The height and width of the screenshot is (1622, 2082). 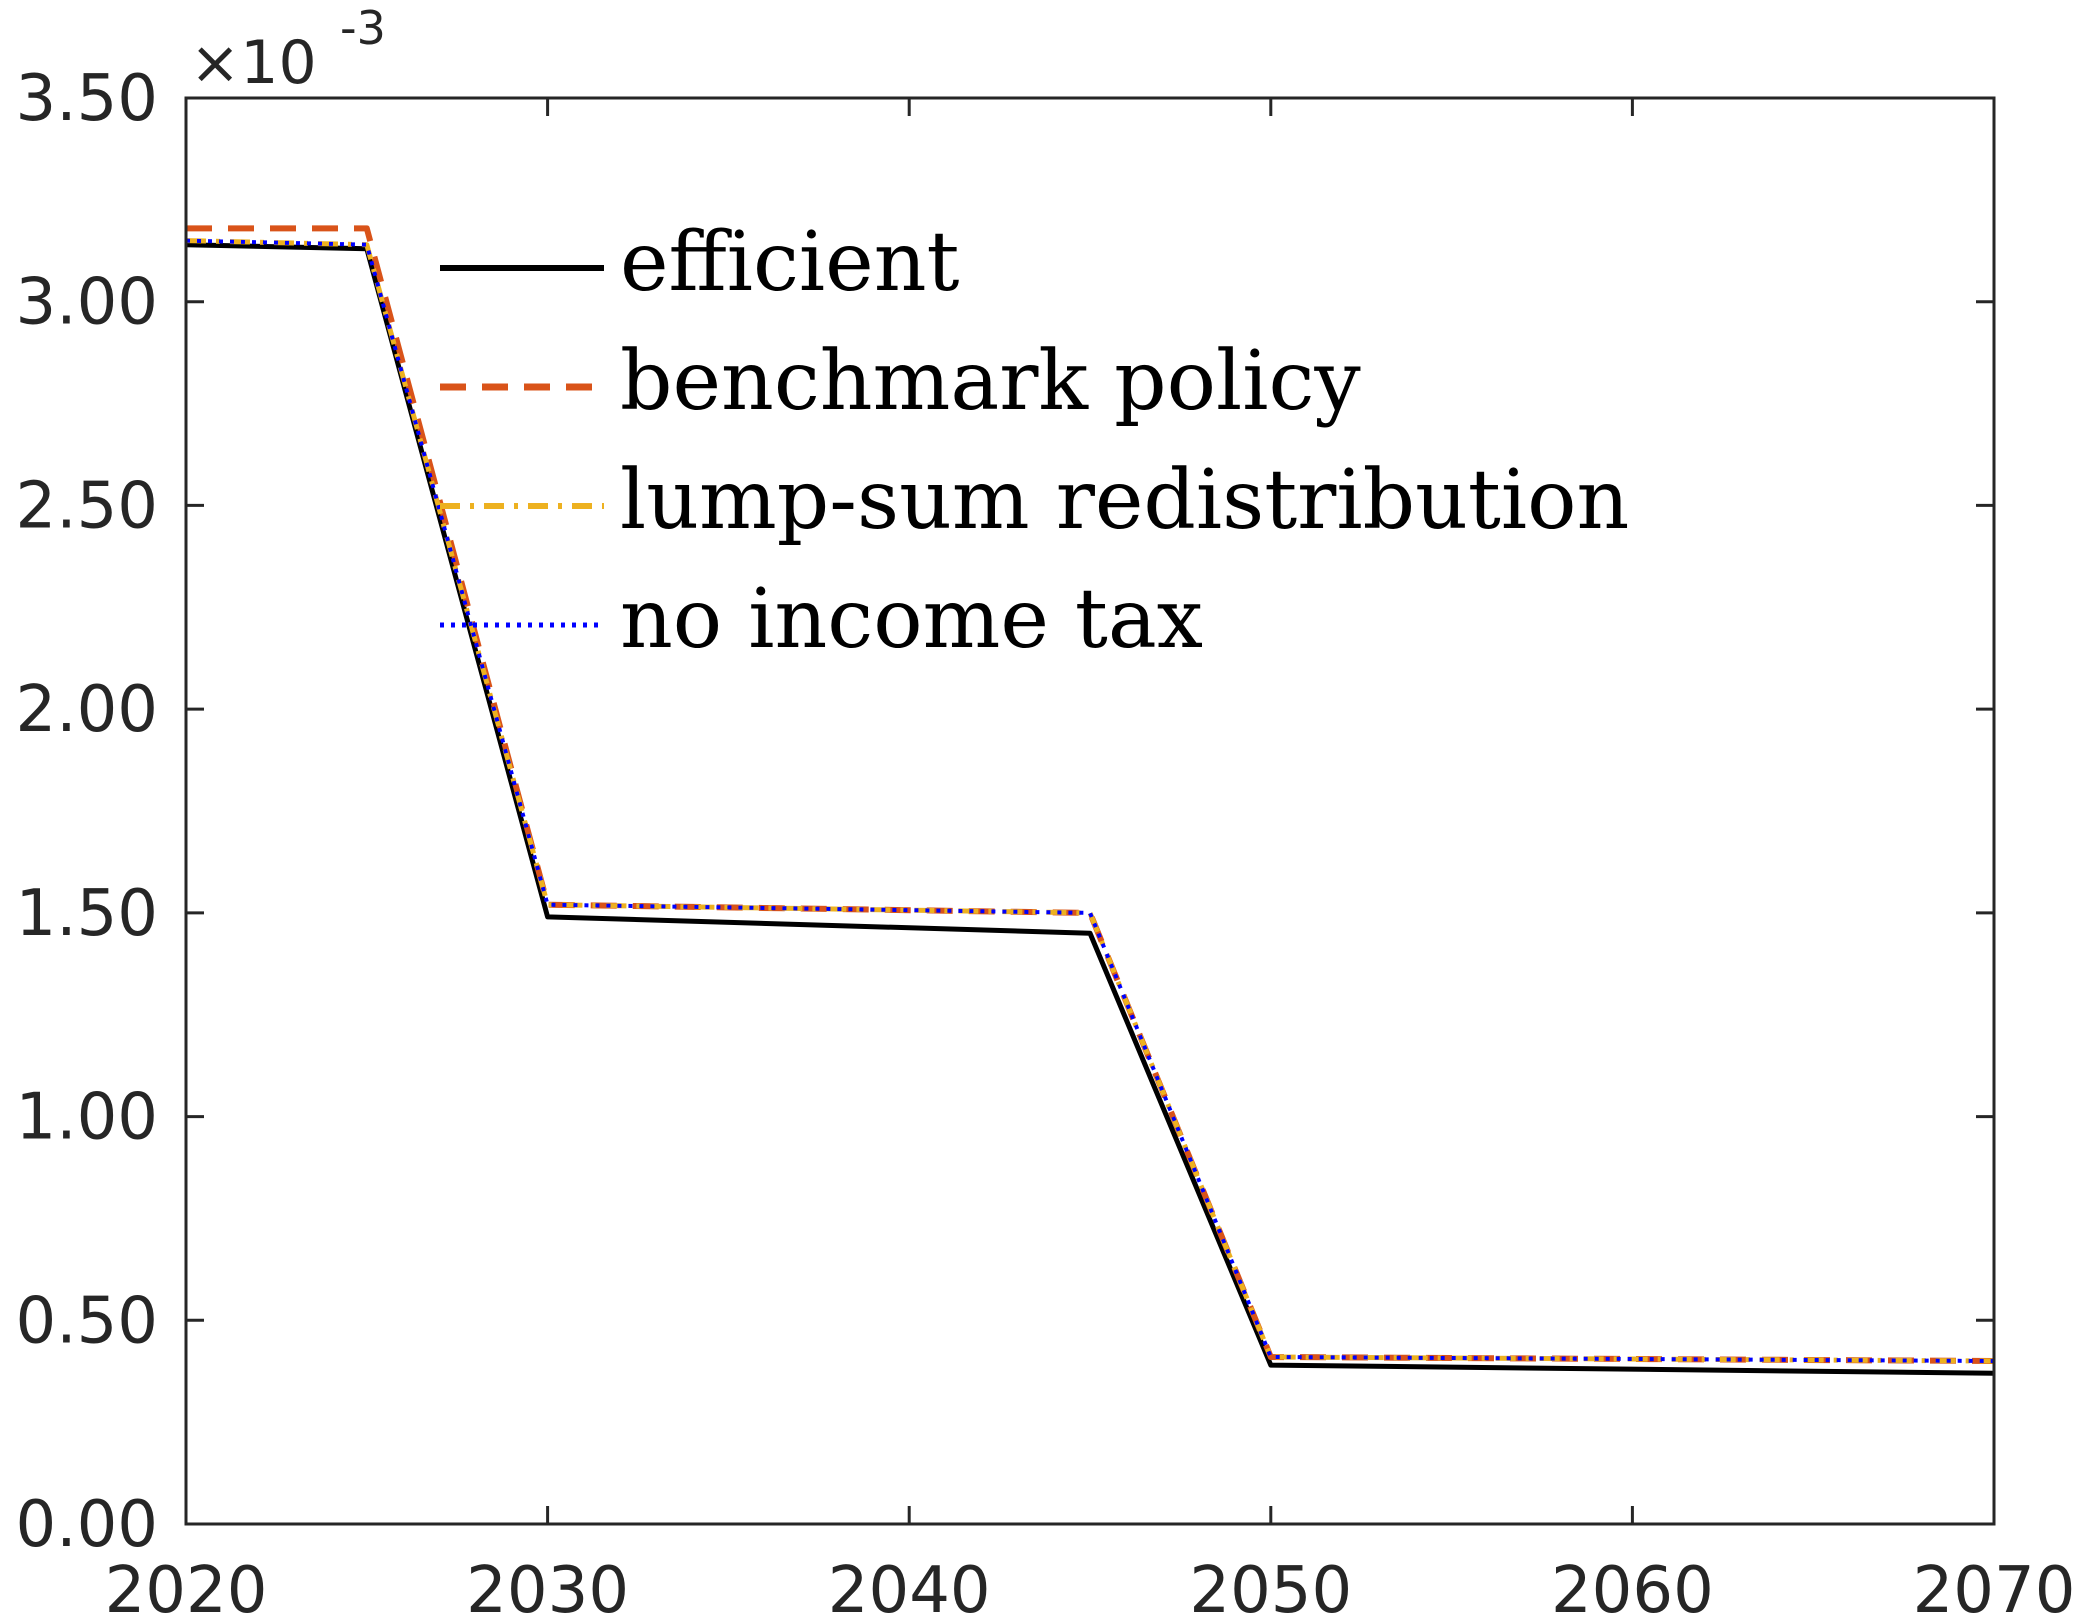 I want to click on y-axis-exponent: ×10 -3, so click(x=288, y=49).